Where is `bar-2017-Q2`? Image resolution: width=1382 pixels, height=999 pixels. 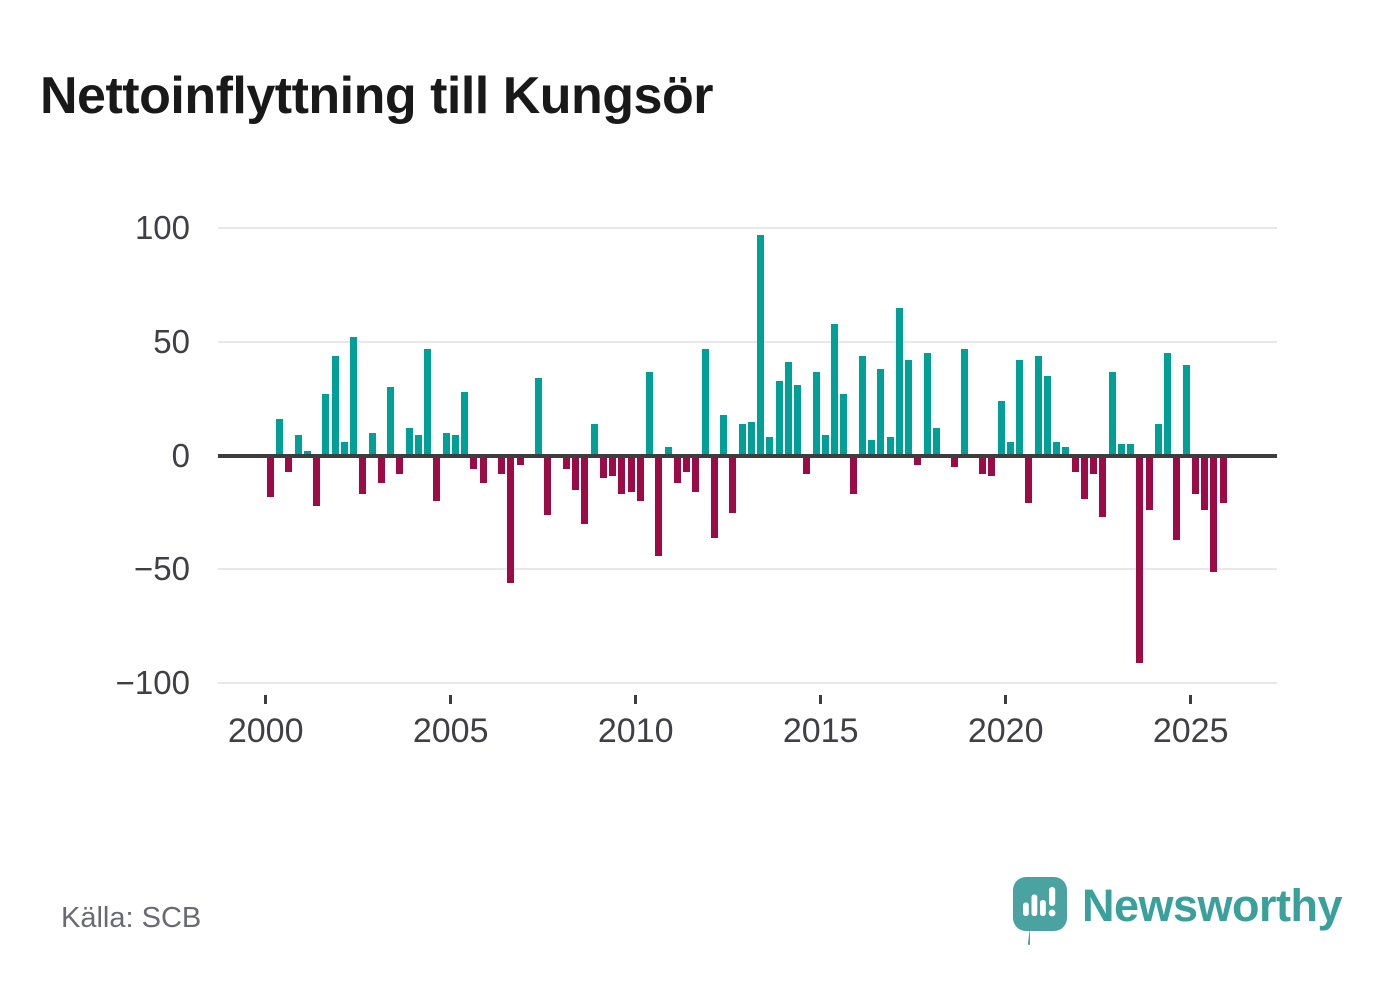 bar-2017-Q2 is located at coordinates (909, 408).